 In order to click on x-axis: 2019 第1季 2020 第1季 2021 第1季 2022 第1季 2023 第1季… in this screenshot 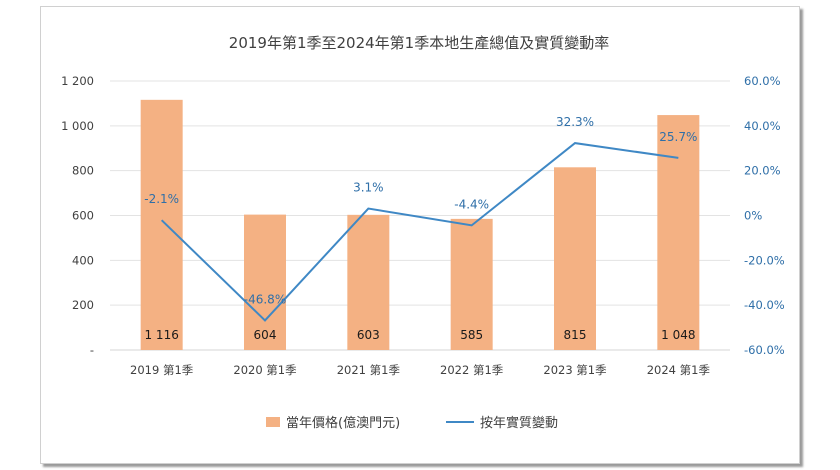, I will do `click(420, 370)`.